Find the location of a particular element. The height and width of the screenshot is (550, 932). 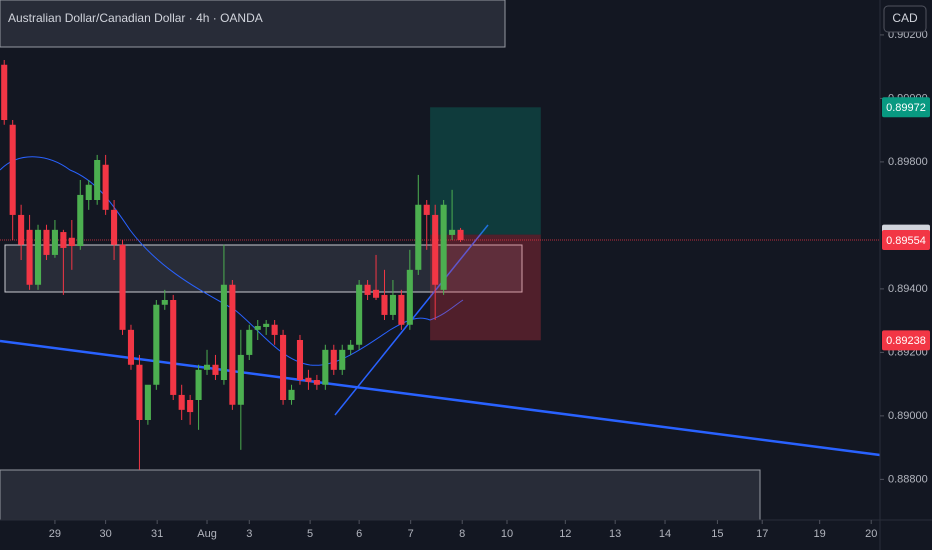

y-tick-label: 0.89800 is located at coordinates (908, 162).